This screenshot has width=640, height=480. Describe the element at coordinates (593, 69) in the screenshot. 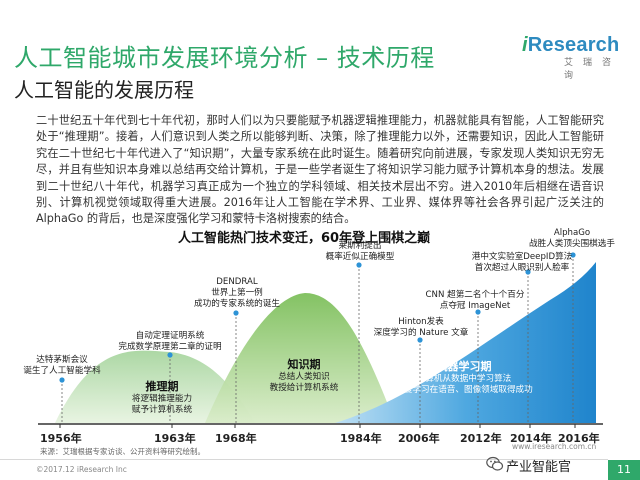

I see `logo-subtext: 艾瑞咨询` at that location.